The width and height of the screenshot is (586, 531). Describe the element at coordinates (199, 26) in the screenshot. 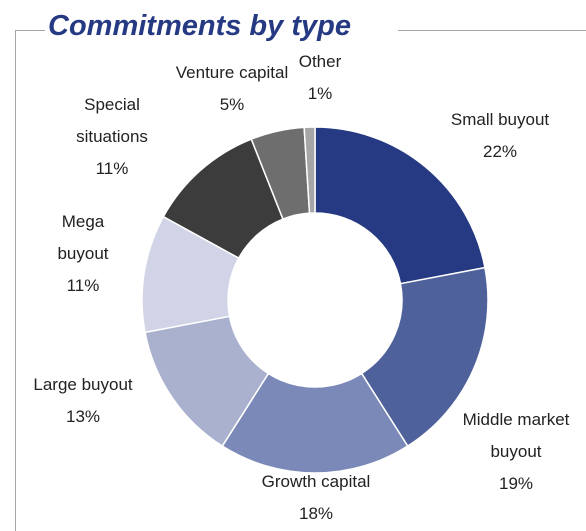

I see `chart-title: Commitments by type` at that location.